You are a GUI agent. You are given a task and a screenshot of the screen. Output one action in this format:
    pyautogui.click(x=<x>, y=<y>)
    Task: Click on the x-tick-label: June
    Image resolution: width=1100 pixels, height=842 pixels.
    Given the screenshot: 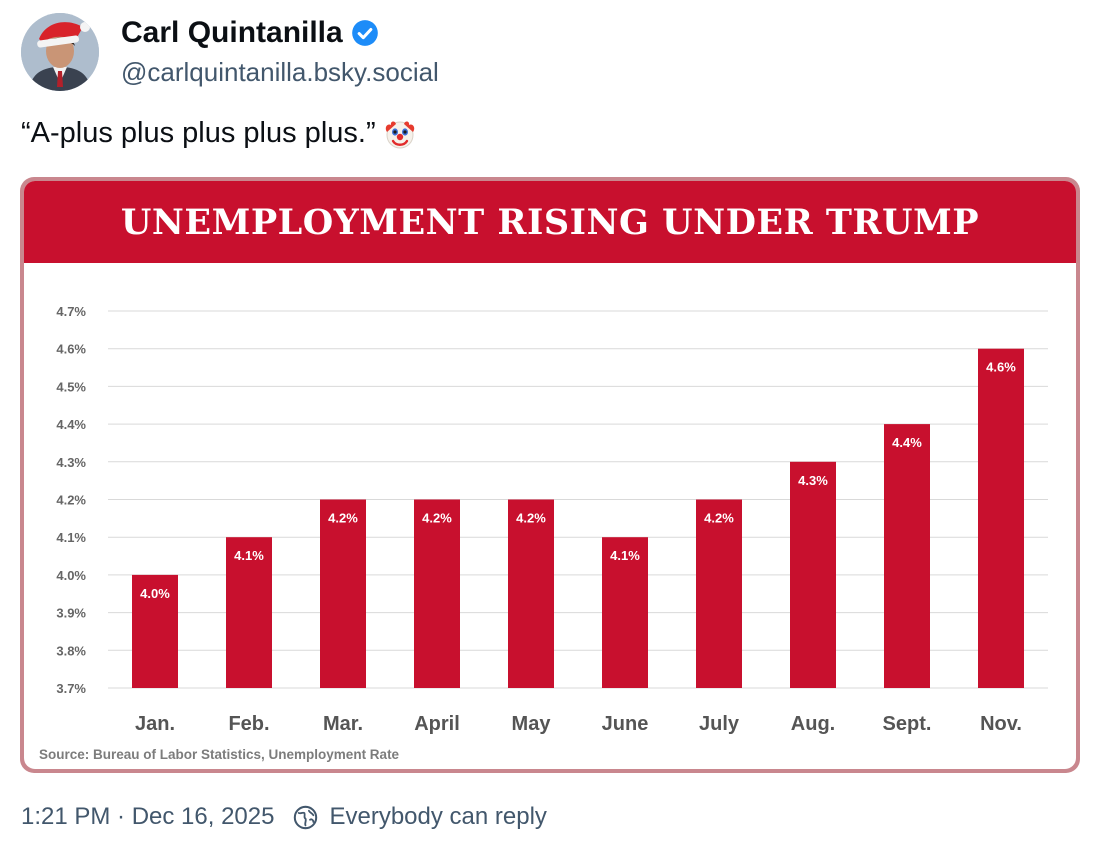 What is the action you would take?
    pyautogui.click(x=625, y=724)
    